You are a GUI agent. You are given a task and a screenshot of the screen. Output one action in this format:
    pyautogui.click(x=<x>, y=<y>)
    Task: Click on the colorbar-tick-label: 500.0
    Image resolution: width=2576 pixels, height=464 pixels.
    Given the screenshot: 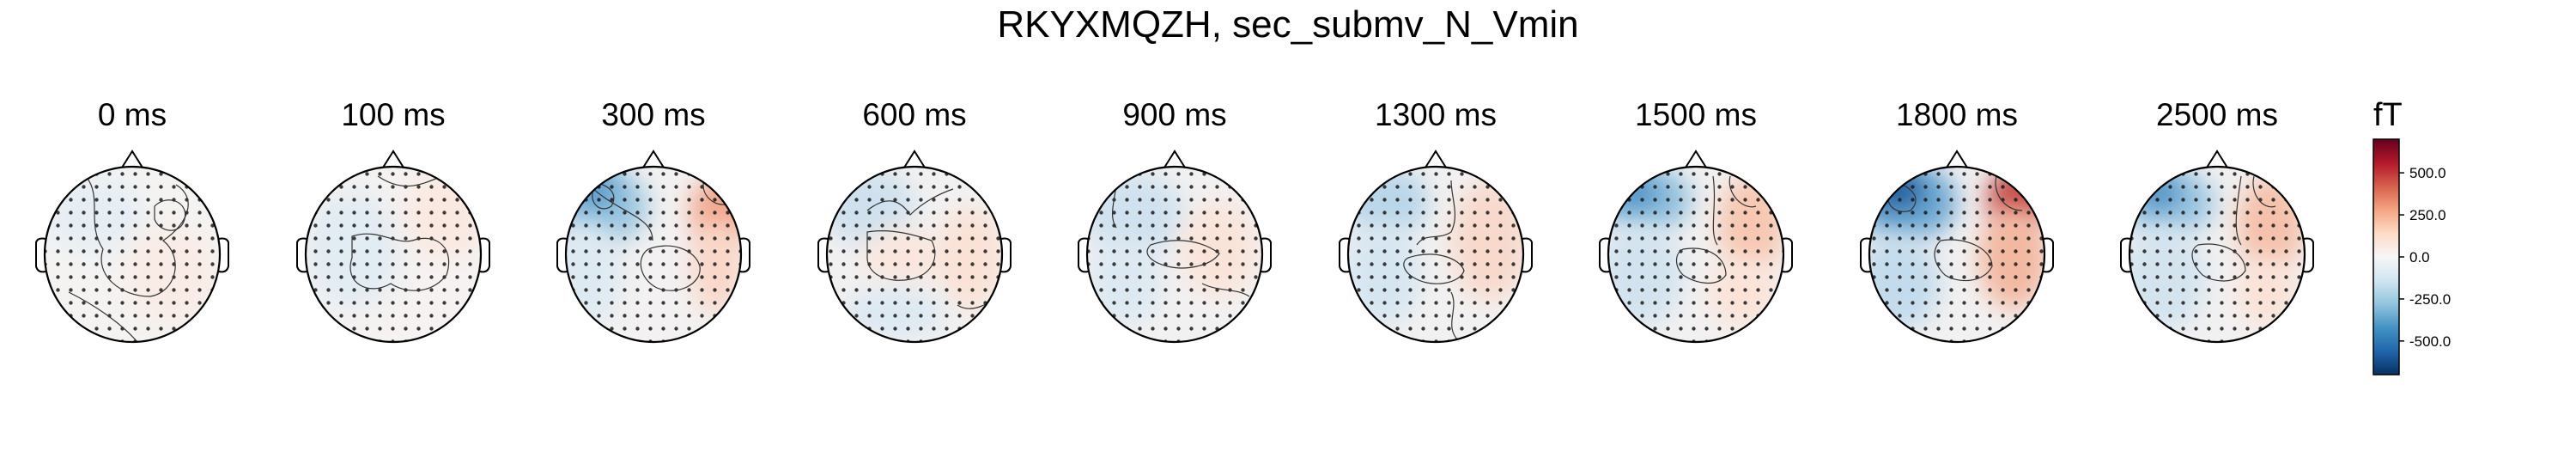 What is the action you would take?
    pyautogui.click(x=2427, y=173)
    